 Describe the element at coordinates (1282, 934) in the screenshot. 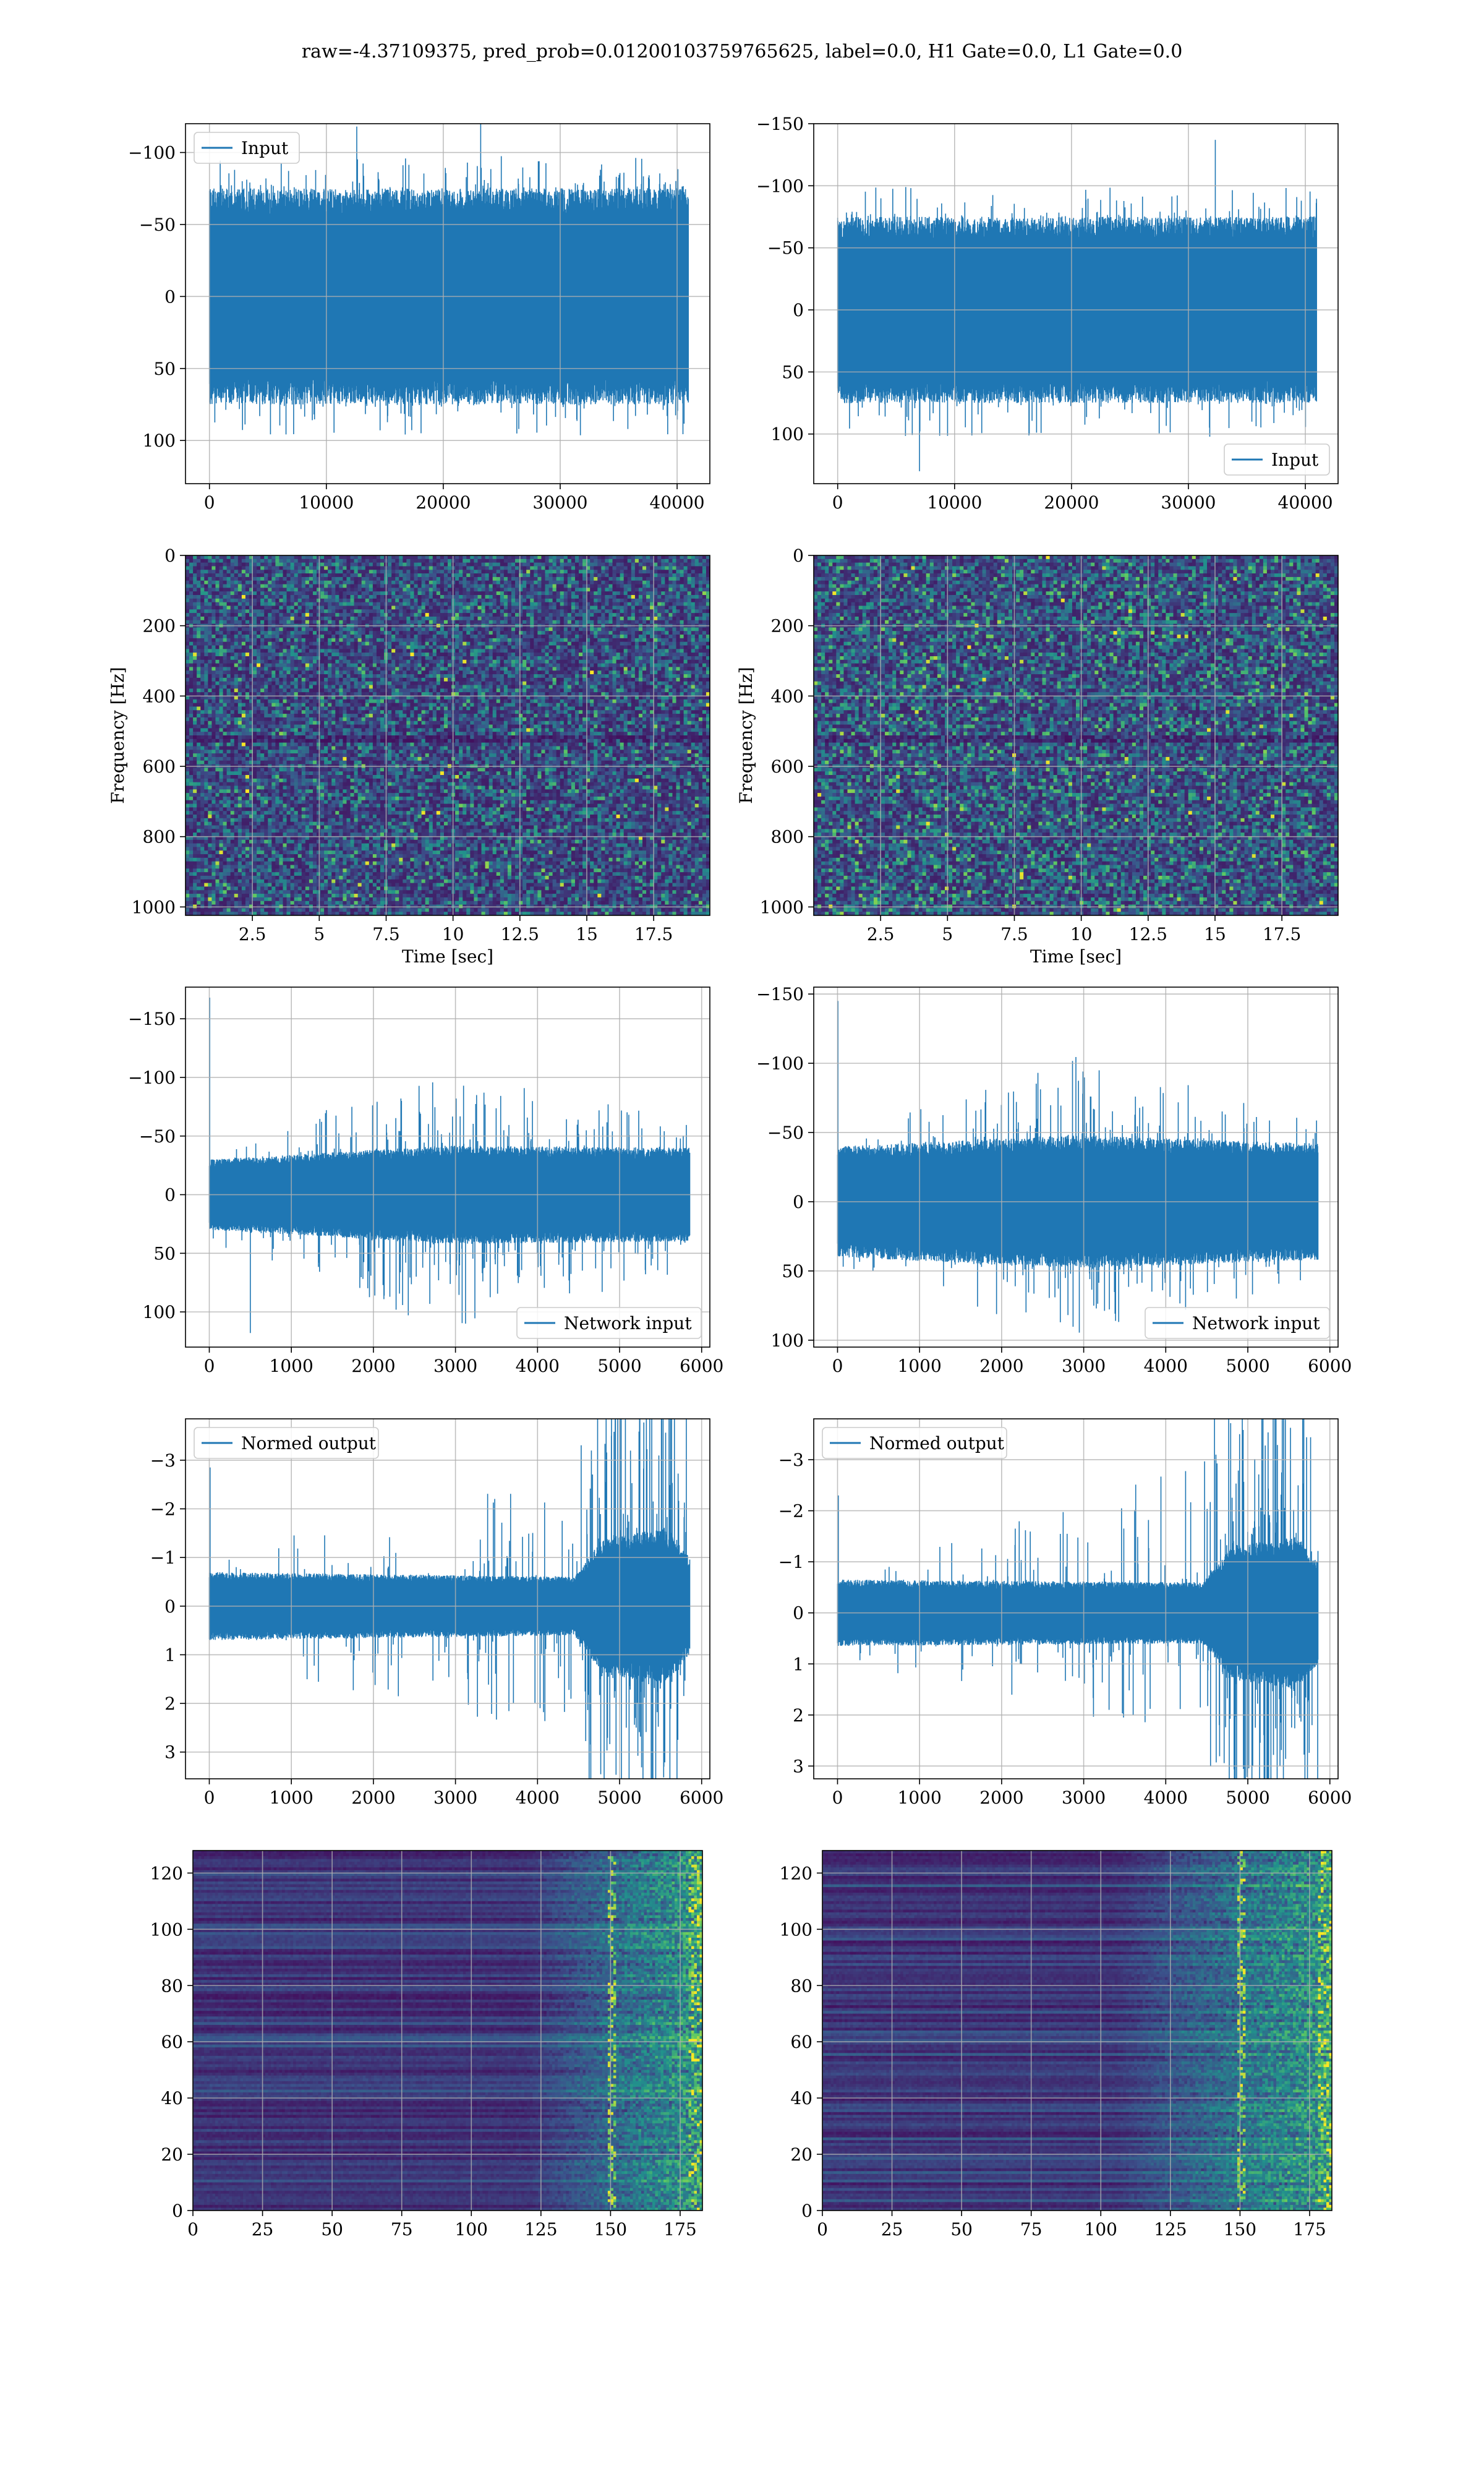

I see `x-tick-label: 17.5` at that location.